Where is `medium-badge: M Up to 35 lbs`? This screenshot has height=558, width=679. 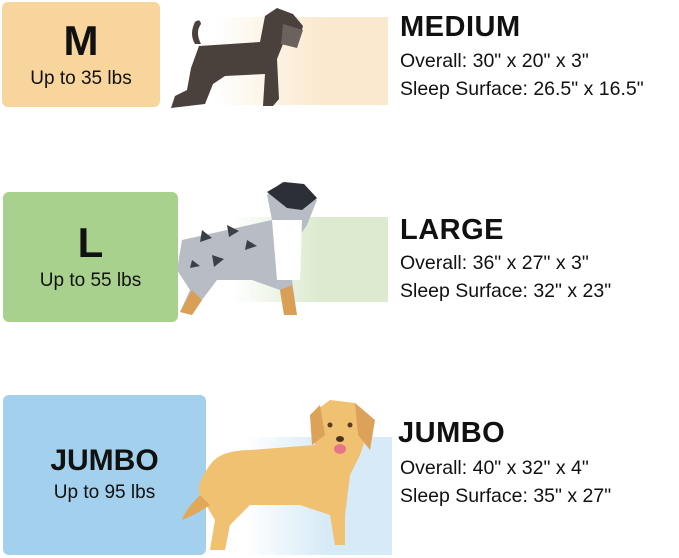 medium-badge: M Up to 35 lbs is located at coordinates (81, 54).